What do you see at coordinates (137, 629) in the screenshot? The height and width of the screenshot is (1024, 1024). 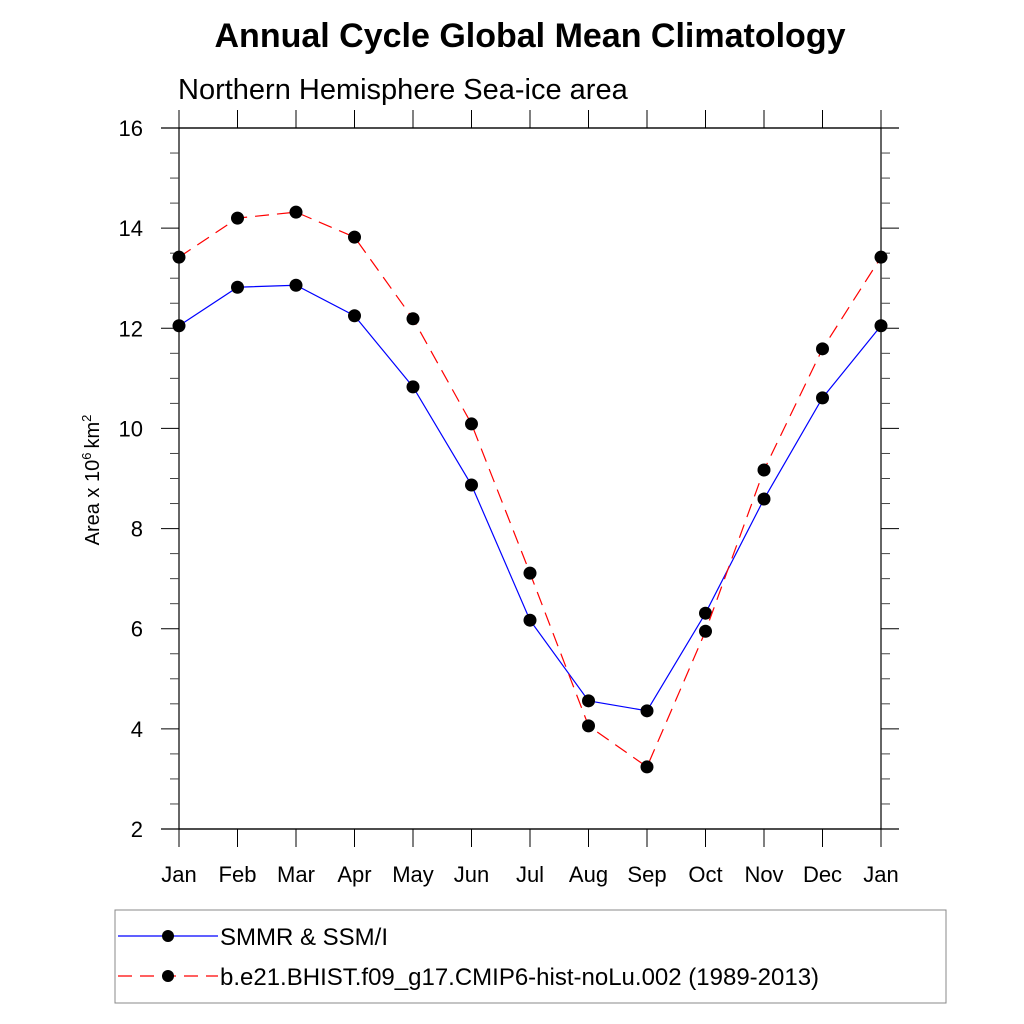 I see `y-tick-label: 6` at bounding box center [137, 629].